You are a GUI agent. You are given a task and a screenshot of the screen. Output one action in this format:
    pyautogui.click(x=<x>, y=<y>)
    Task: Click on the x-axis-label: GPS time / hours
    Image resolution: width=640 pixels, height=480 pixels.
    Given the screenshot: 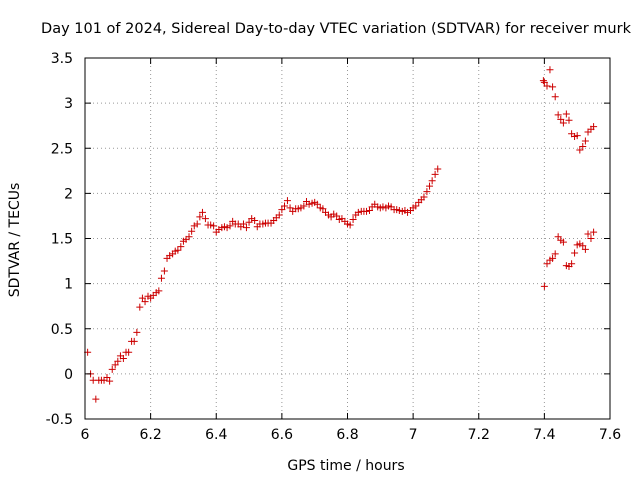 What is the action you would take?
    pyautogui.click(x=345, y=466)
    